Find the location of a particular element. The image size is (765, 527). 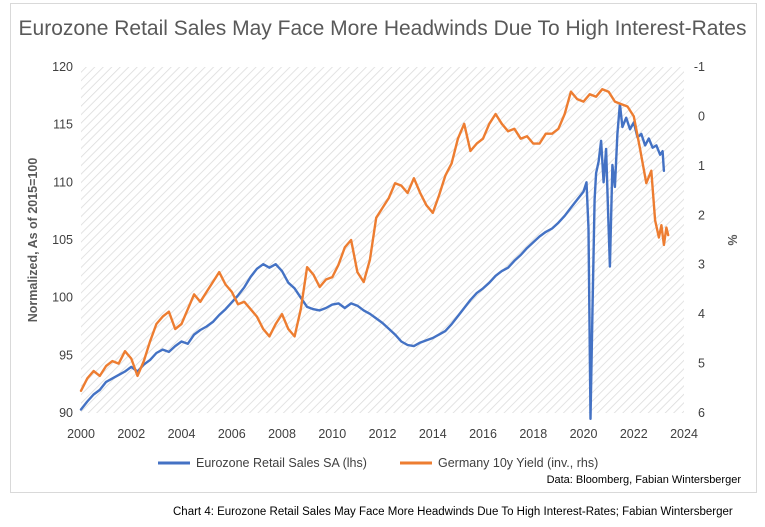

y-tick-label: 105 is located at coordinates (62, 240).